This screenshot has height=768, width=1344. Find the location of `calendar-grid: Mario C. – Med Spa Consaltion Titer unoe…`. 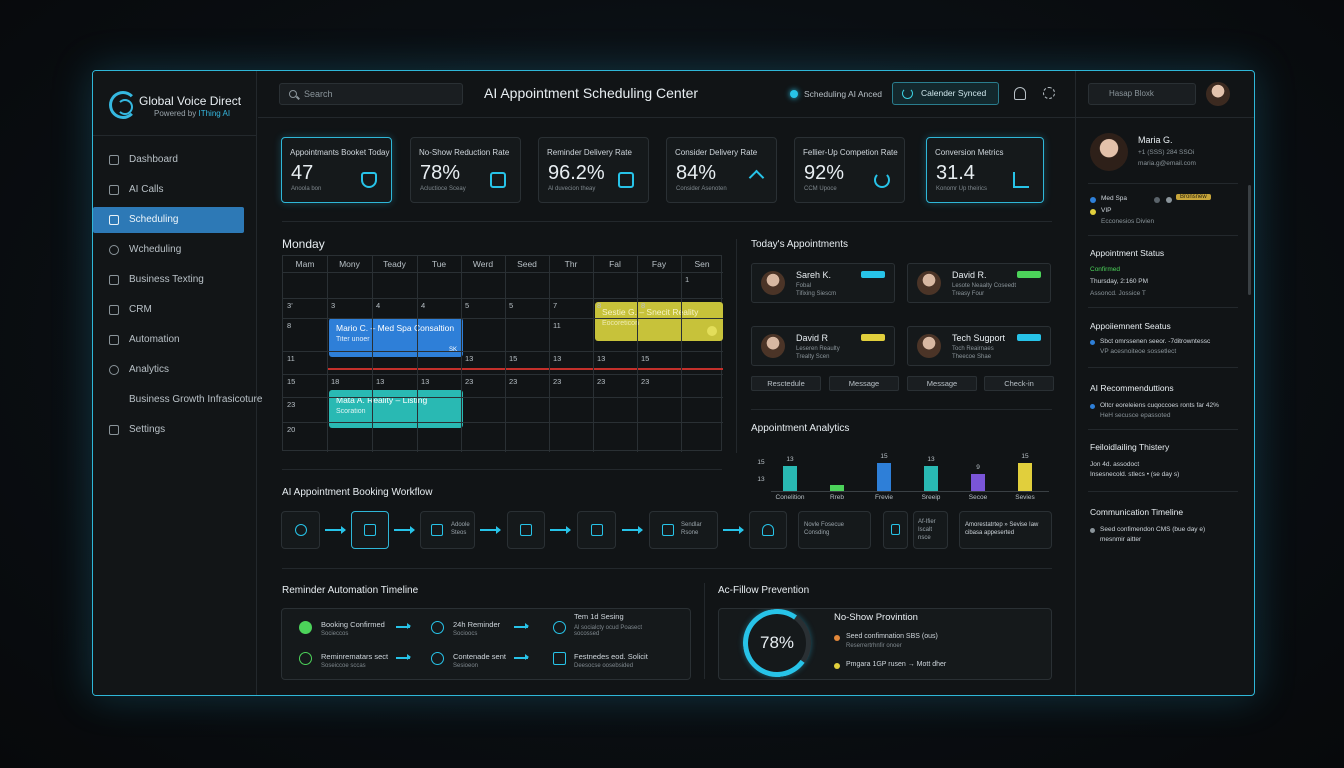

calendar-grid: Mario C. – Med Spa Consaltion Titer unoe… is located at coordinates (502, 353).